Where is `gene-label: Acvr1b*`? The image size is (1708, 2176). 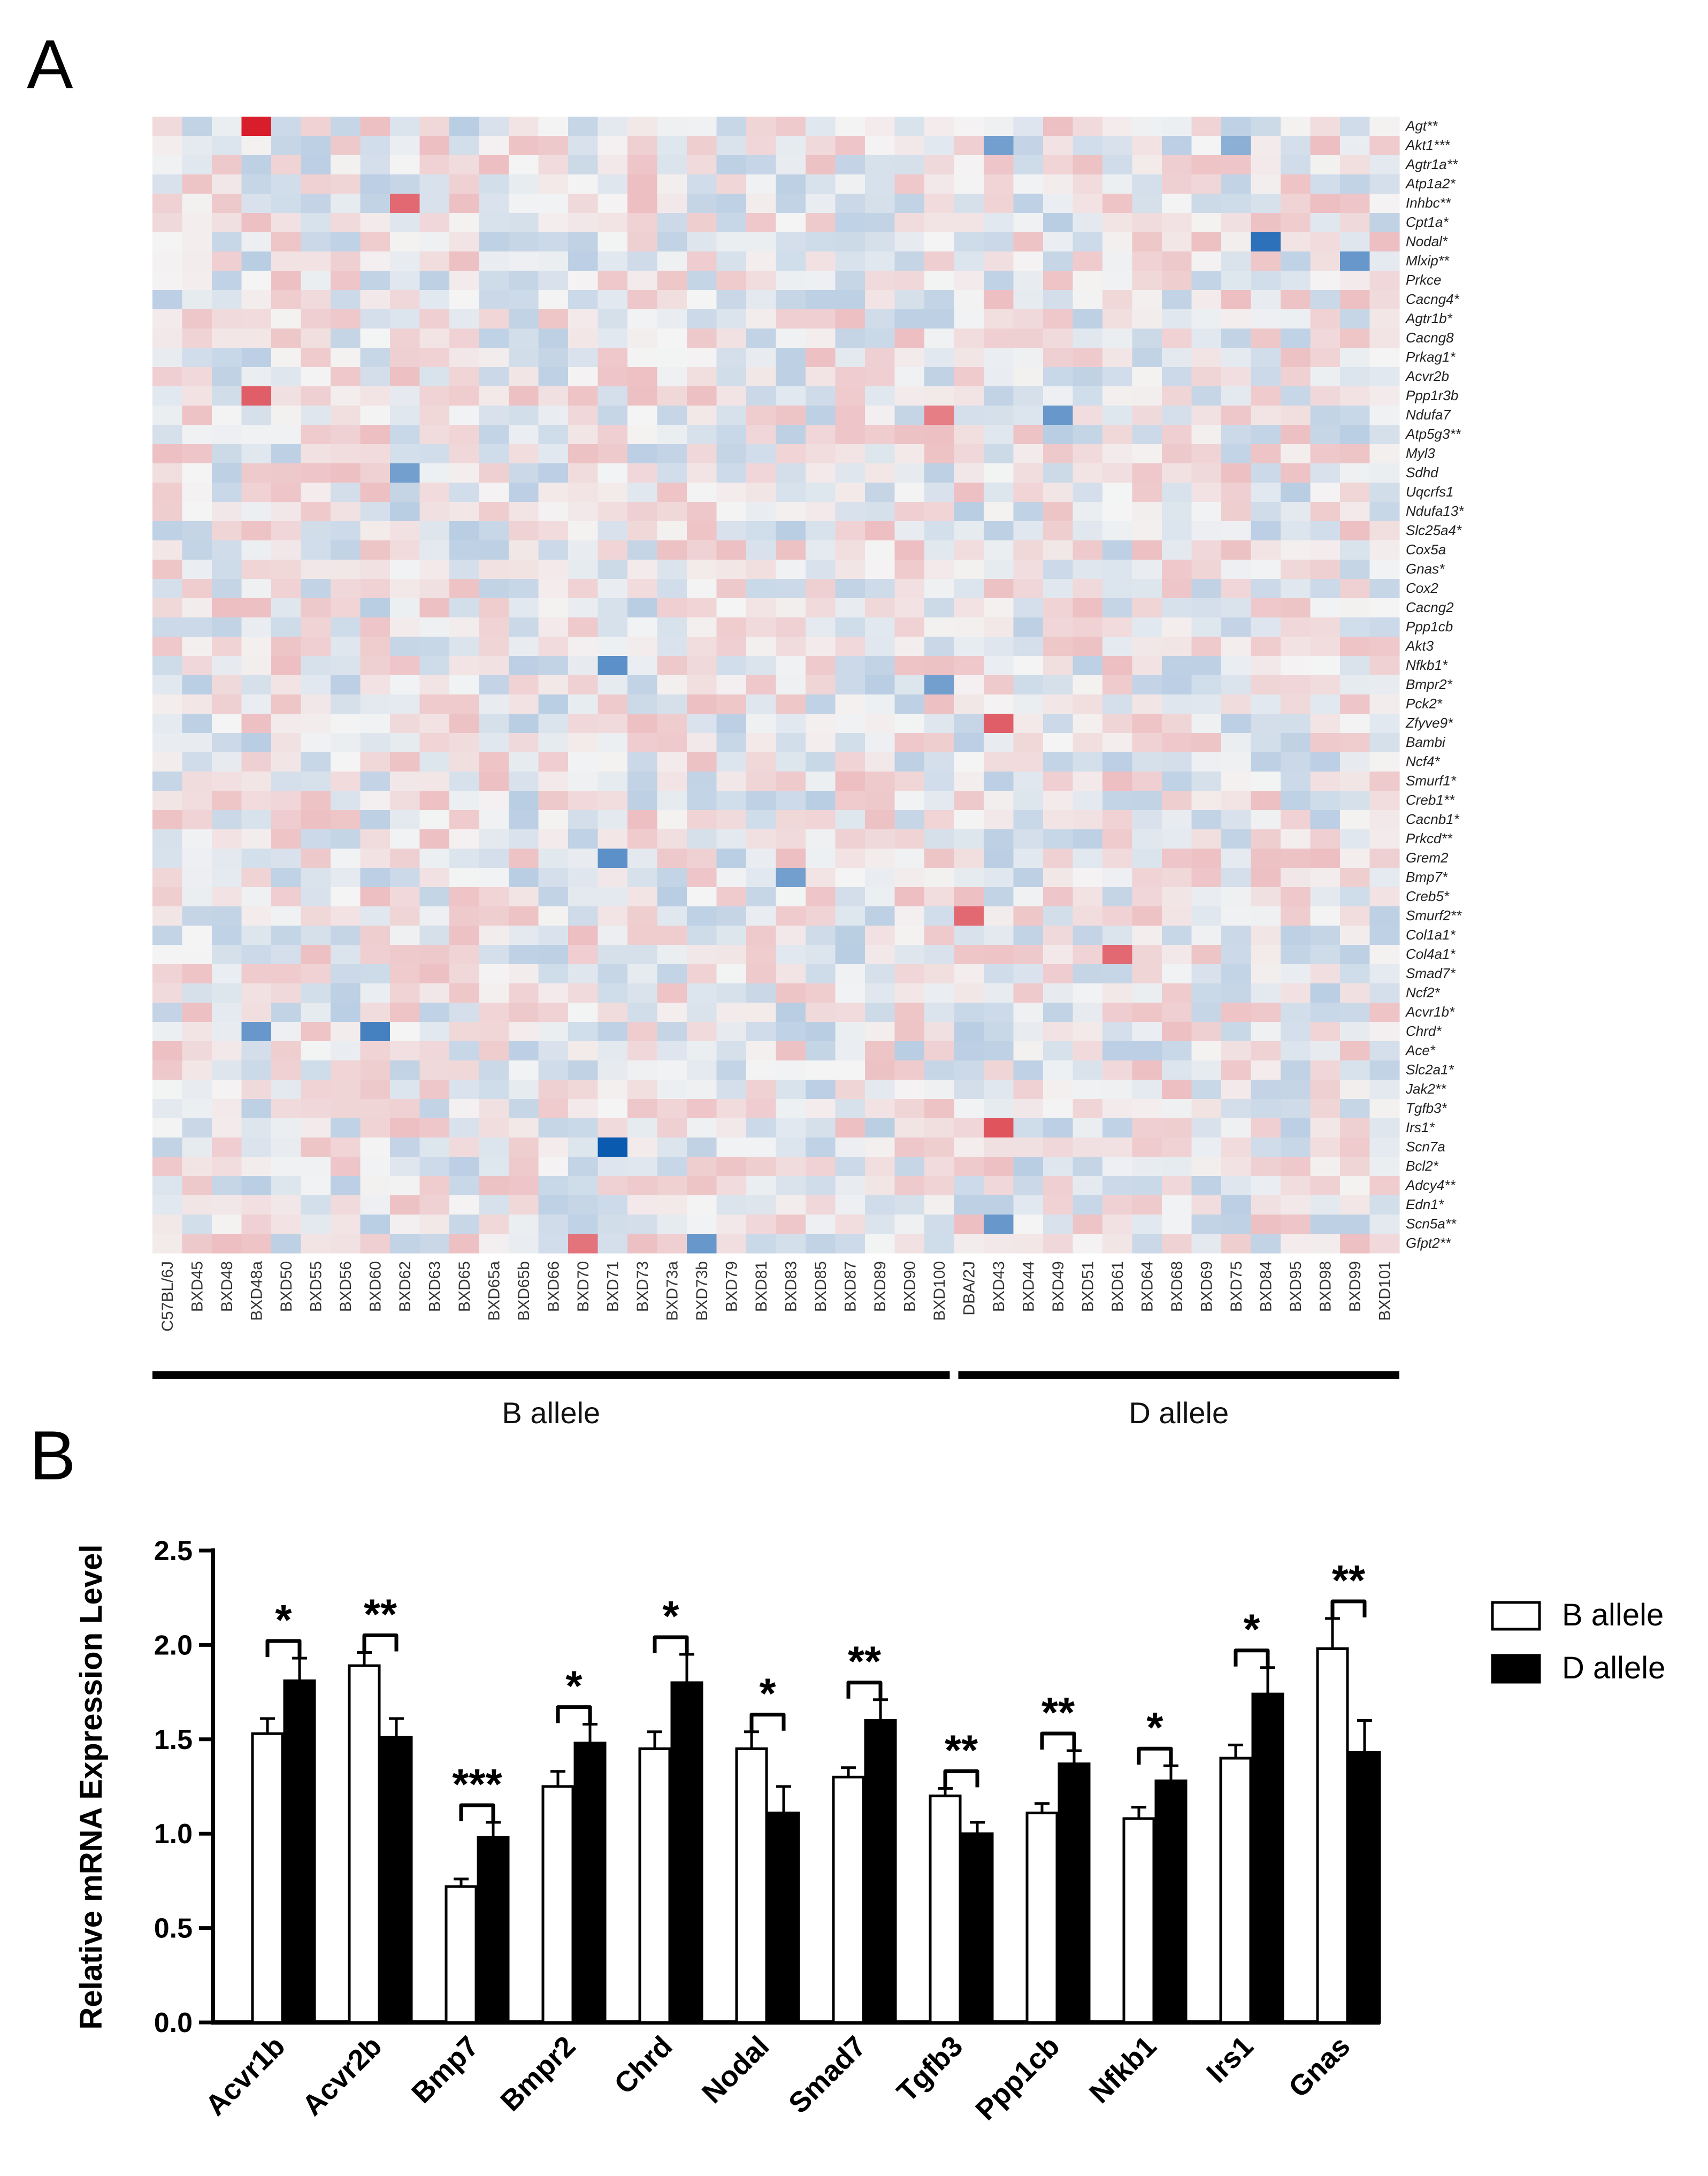
gene-label: Acvr1b* is located at coordinates (1430, 1012).